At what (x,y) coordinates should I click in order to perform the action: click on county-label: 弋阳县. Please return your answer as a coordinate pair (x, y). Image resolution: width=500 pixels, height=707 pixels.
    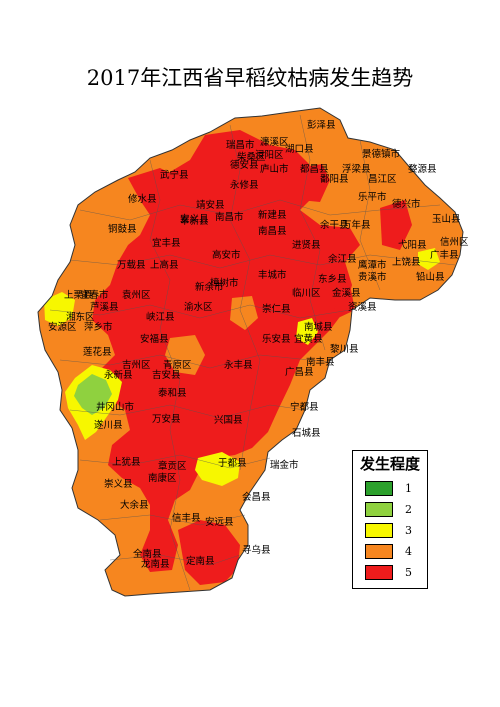
    Looking at the image, I should click on (412, 245).